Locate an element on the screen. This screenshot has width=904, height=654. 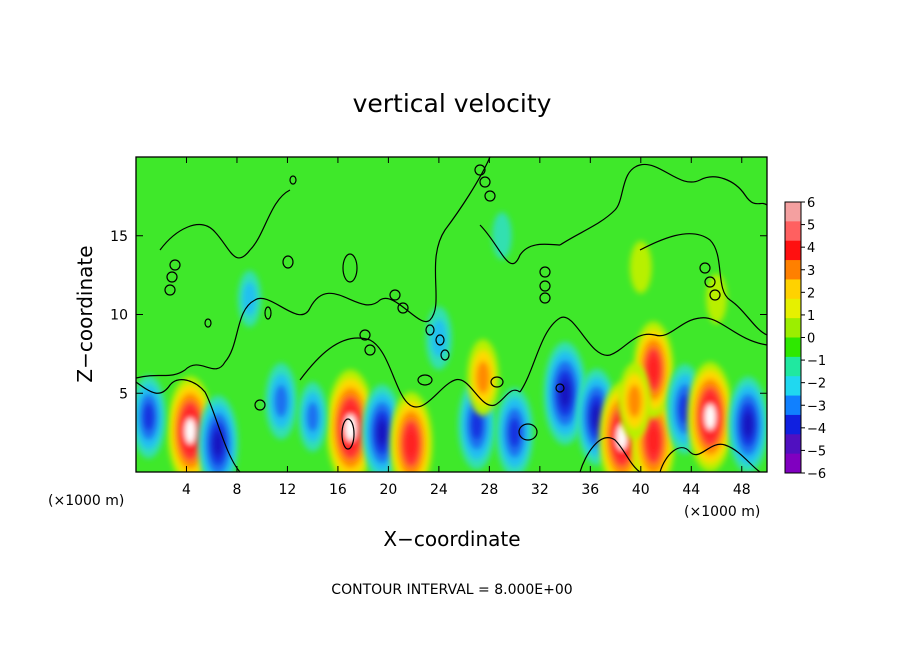
colorbar-label: −1 is located at coordinates (816, 361).